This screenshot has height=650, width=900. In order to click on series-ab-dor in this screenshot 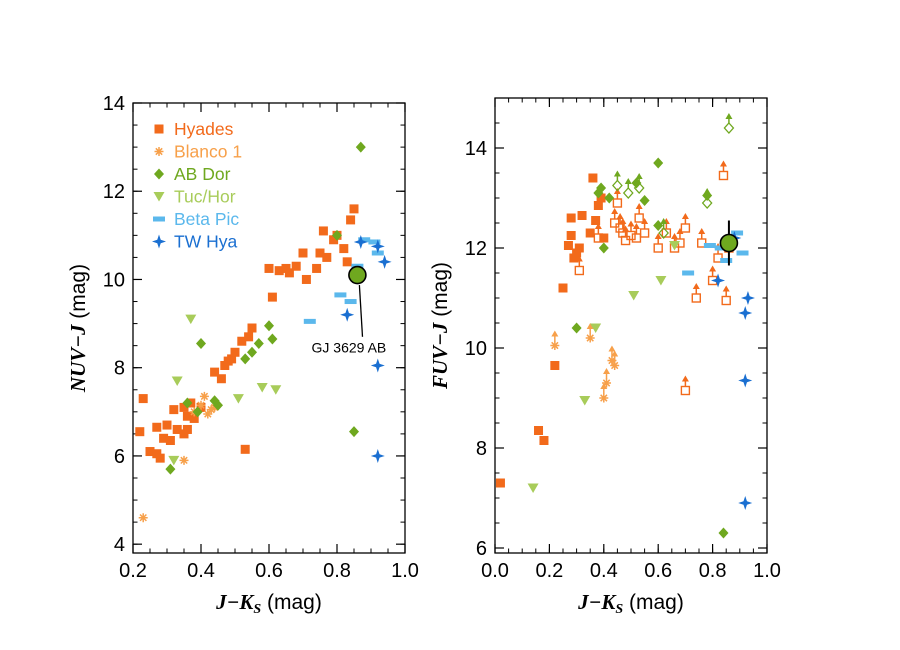, I will do `click(650, 348)`.